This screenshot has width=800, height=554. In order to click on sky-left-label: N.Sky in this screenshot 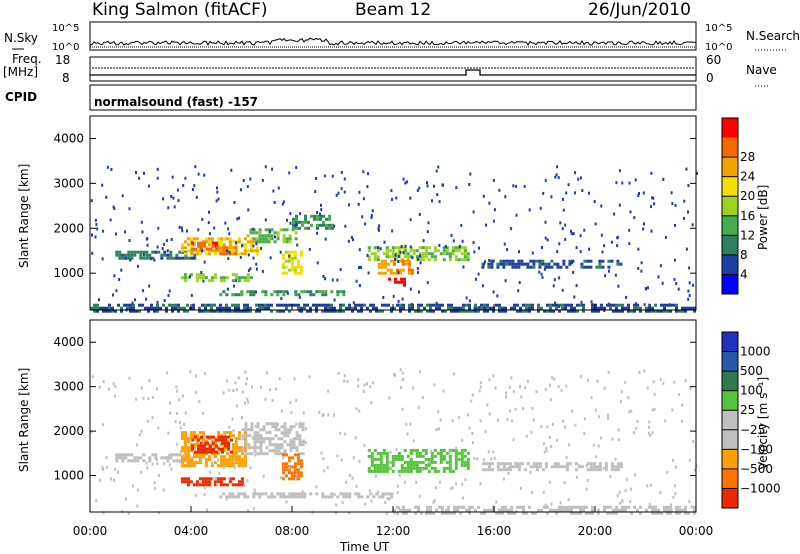, I will do `click(21, 38)`.